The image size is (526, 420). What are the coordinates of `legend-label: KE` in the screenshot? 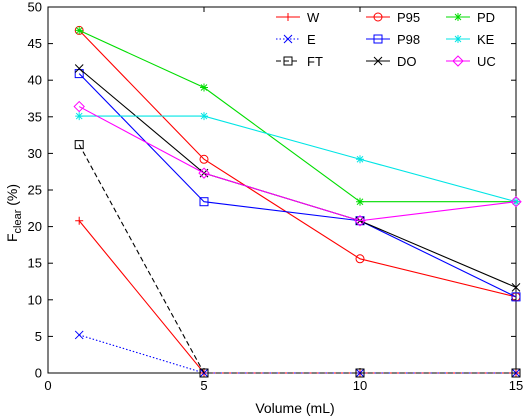 It's located at (486, 39).